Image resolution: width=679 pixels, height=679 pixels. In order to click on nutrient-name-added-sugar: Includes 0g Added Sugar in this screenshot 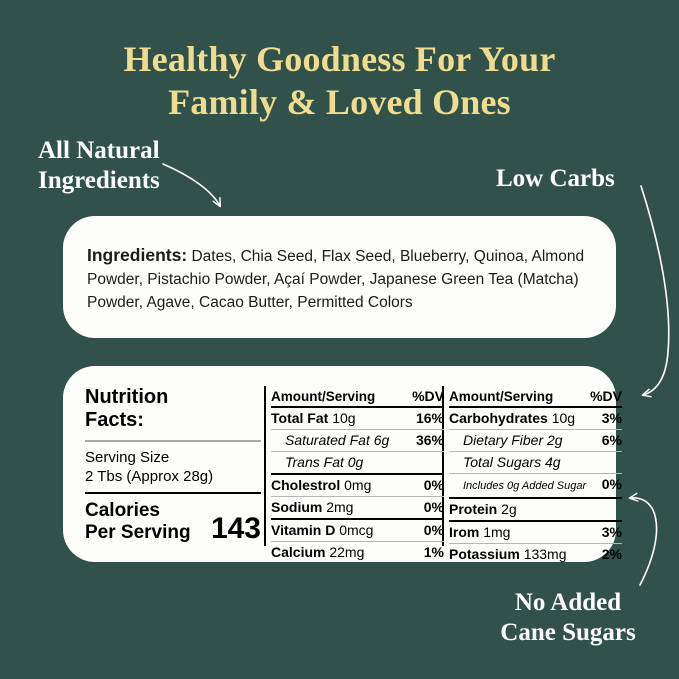, I will do `click(525, 486)`.